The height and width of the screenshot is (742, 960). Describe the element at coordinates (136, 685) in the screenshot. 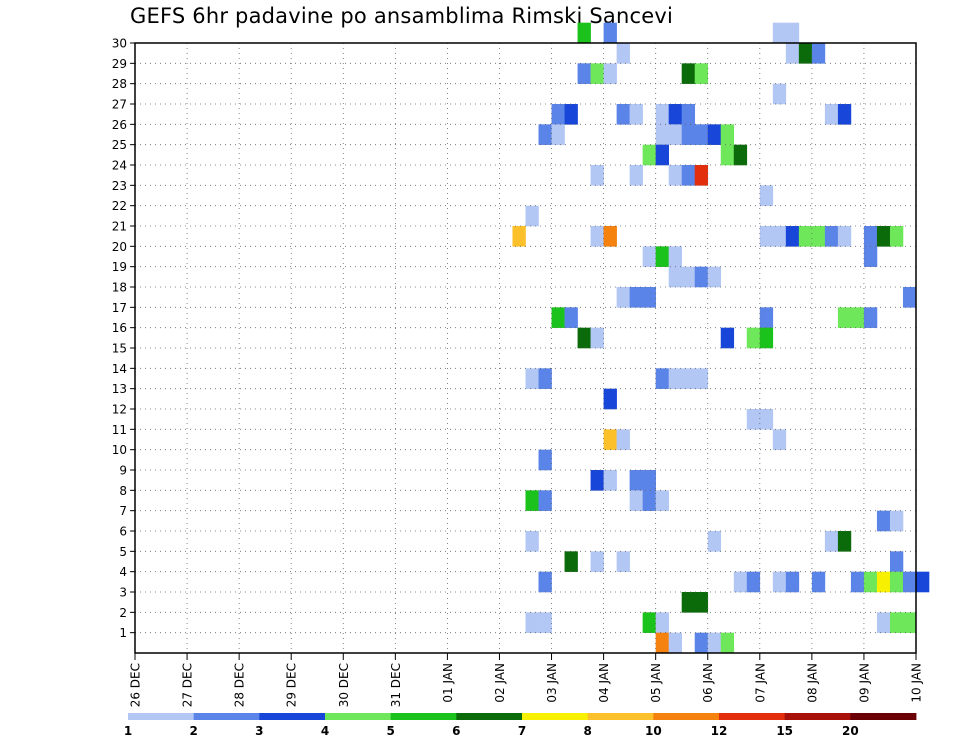

I see `x-tick-label: 26 DEC` at that location.